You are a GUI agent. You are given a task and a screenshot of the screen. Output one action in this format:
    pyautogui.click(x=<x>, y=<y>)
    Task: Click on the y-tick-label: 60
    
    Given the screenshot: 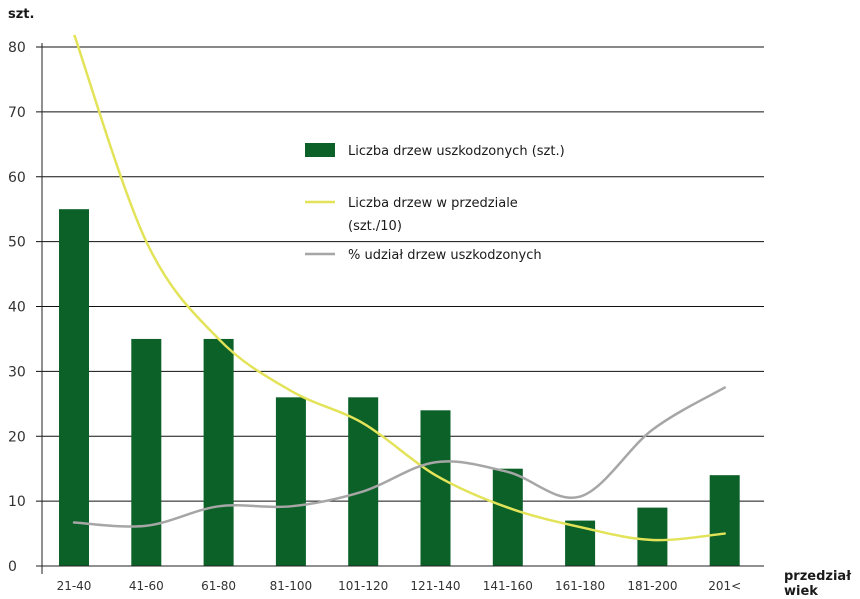 What is the action you would take?
    pyautogui.click(x=17, y=178)
    